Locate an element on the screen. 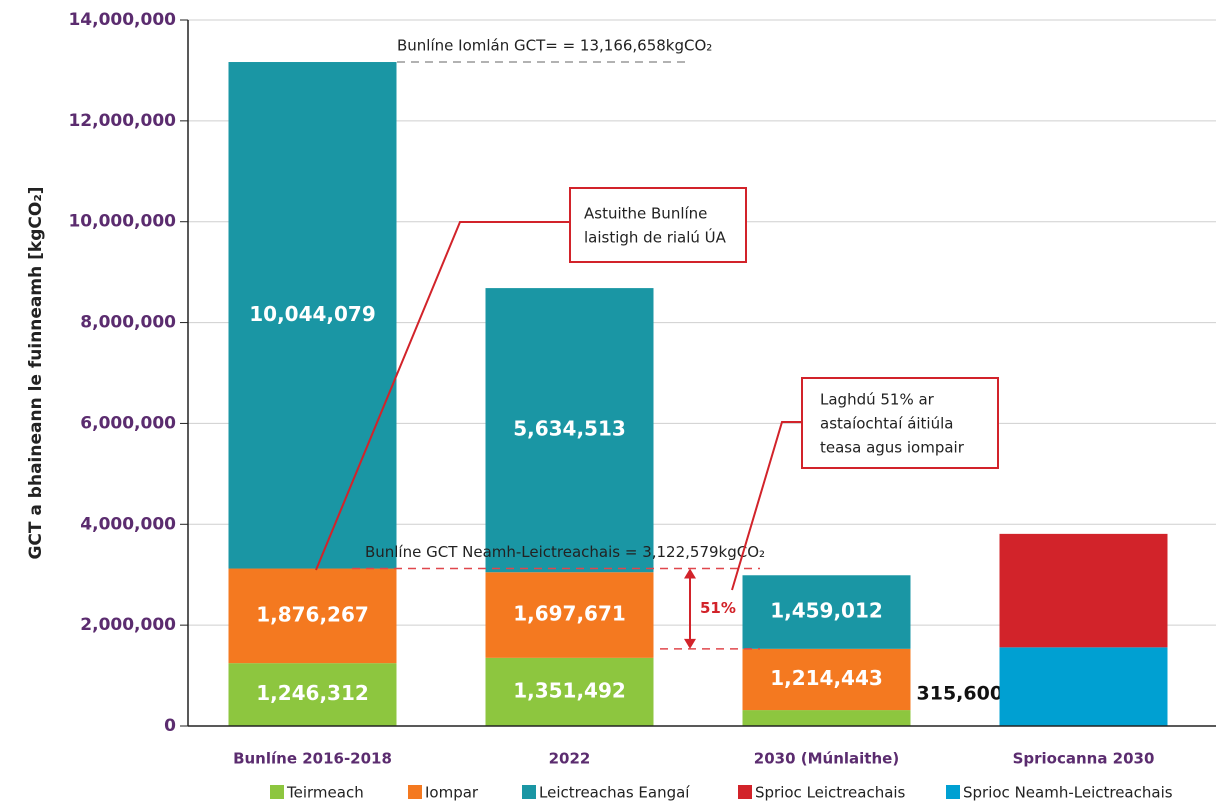 The width and height of the screenshot is (1216, 807). y-tick-label: 4,000,000 is located at coordinates (128, 524).